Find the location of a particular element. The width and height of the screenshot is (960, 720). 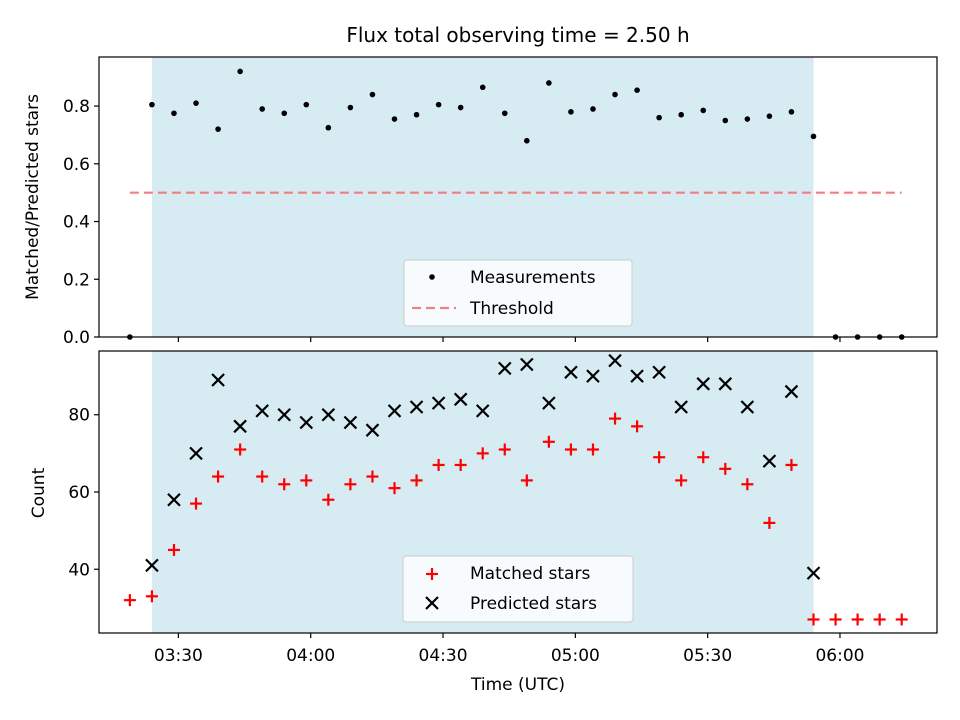

ratio-y-axis-label: Matched/Predicted stars is located at coordinates (33, 197).